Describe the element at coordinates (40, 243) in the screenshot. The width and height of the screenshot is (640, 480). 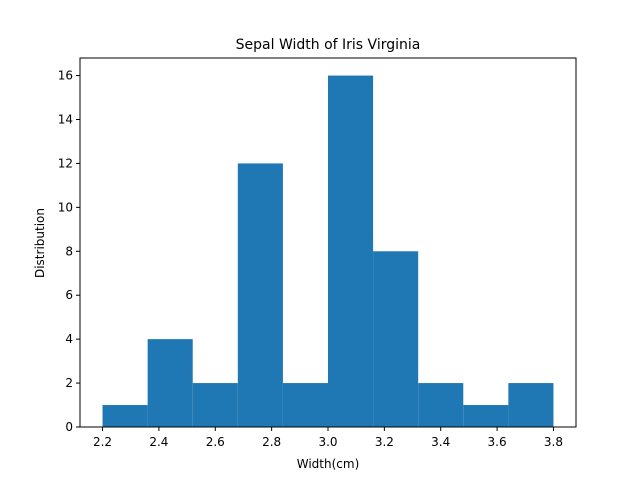
I see `y-axis-label: Distribution` at that location.